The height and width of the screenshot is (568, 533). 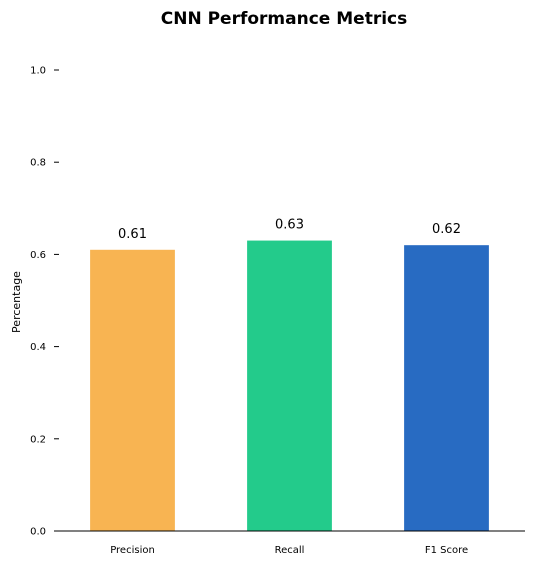 I want to click on bar-value-label: 0.61, so click(x=132, y=234).